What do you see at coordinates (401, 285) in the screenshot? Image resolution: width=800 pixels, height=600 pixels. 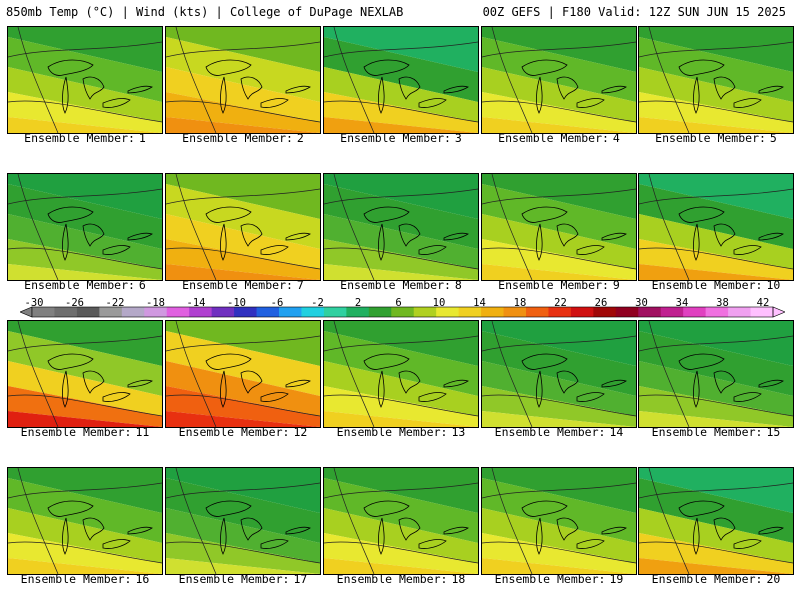 I see `member-caption: Ensemble Member: 8` at bounding box center [401, 285].